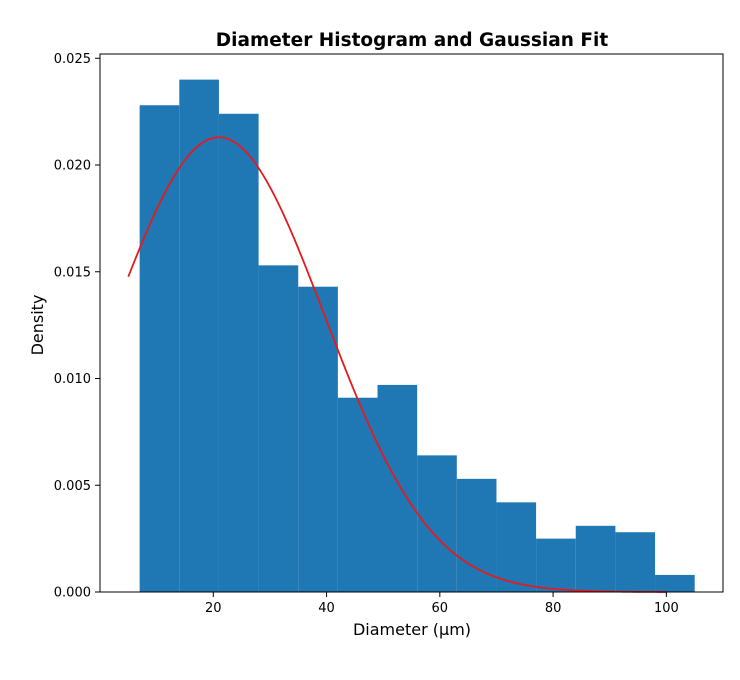 Image resolution: width=740 pixels, height=680 pixels. What do you see at coordinates (72, 59) in the screenshot?
I see `y-tick-label: 0.025` at bounding box center [72, 59].